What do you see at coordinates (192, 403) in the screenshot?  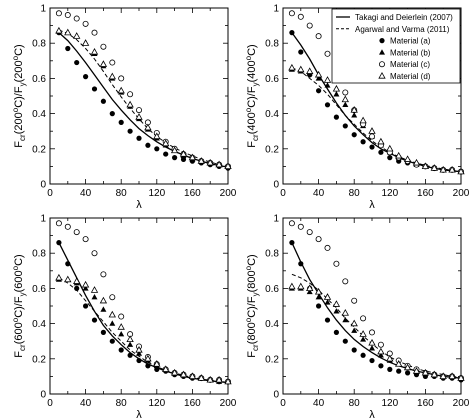 I see `x-tick-label: 160` at bounding box center [192, 403].